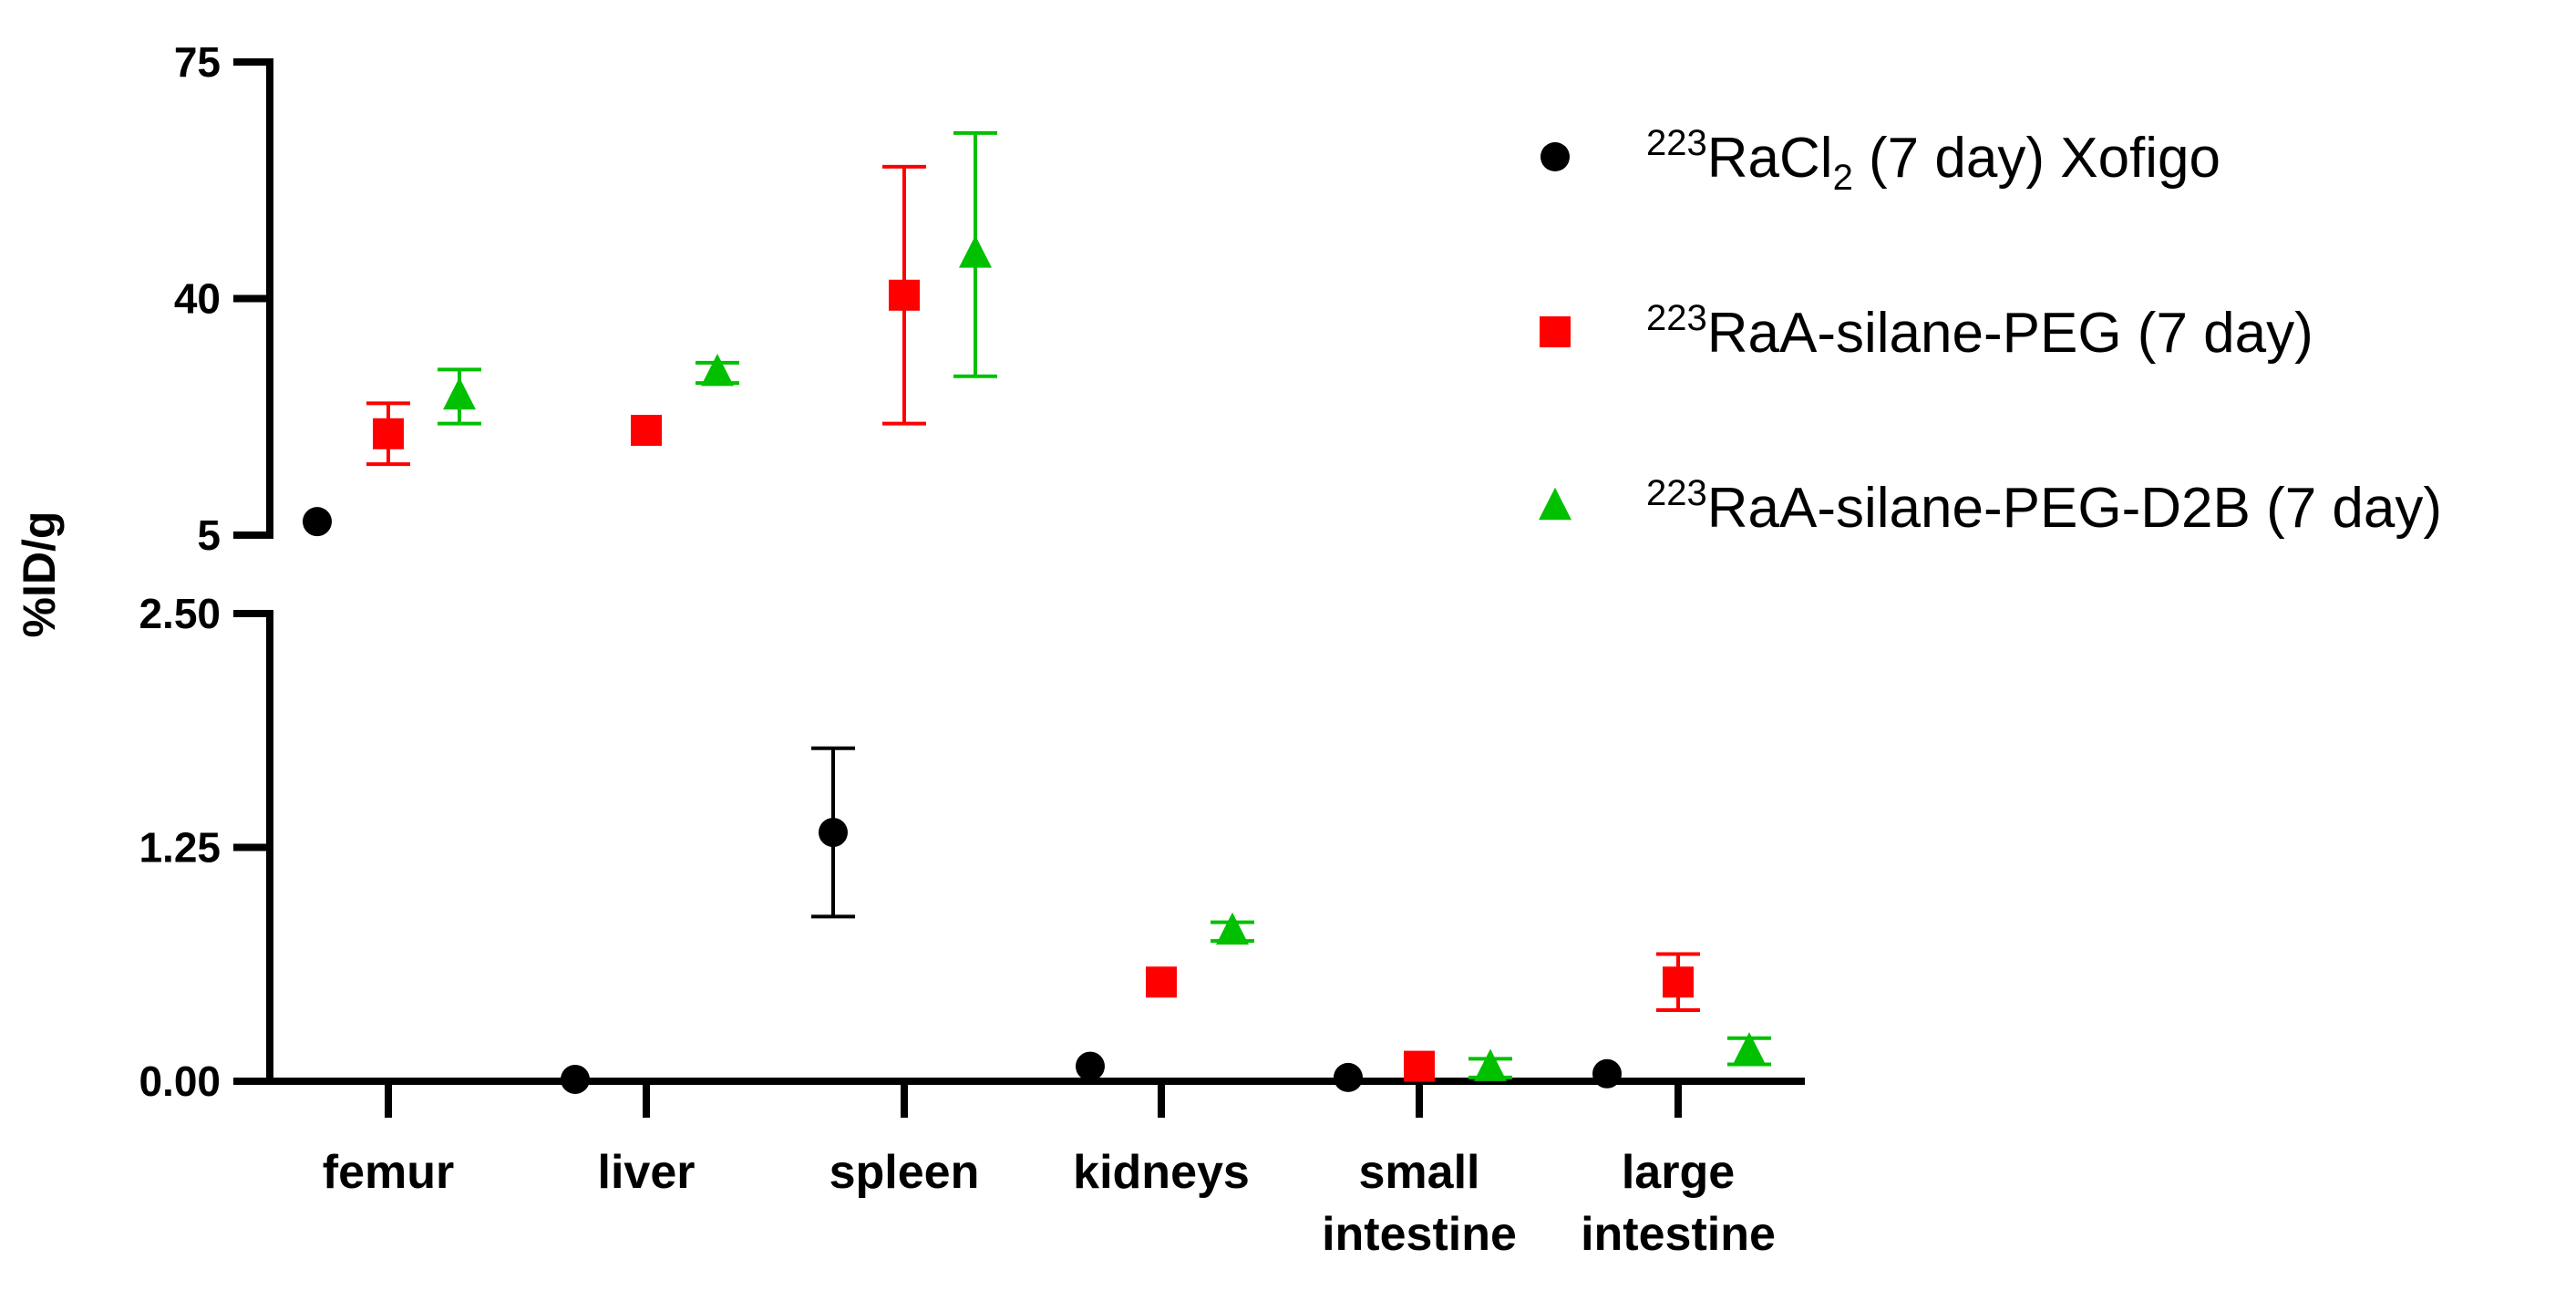 This screenshot has height=1290, width=2576. I want to click on y-tick-label: 40, so click(197, 299).